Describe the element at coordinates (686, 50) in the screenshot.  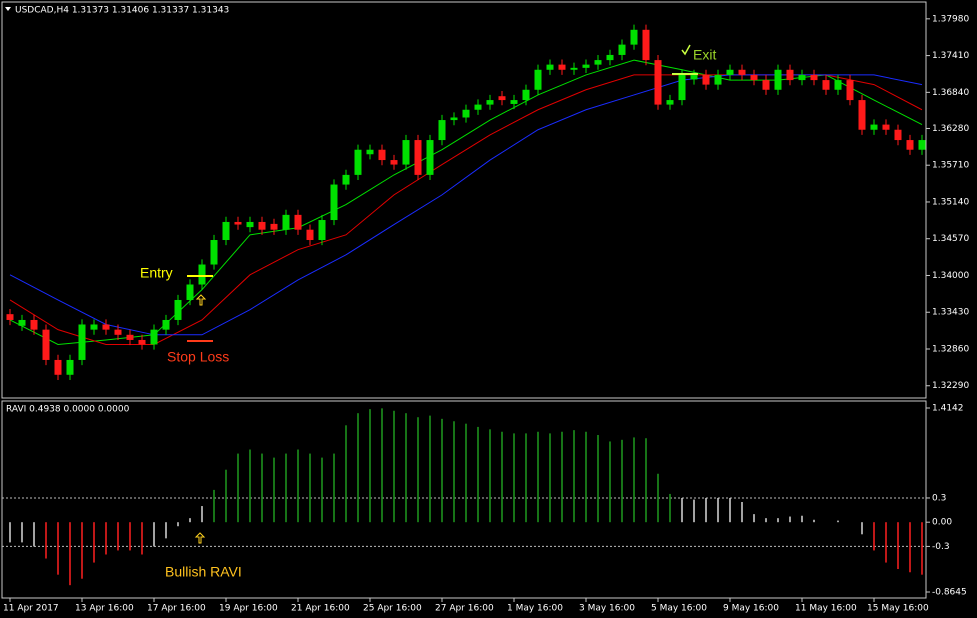
I see `check-icon` at that location.